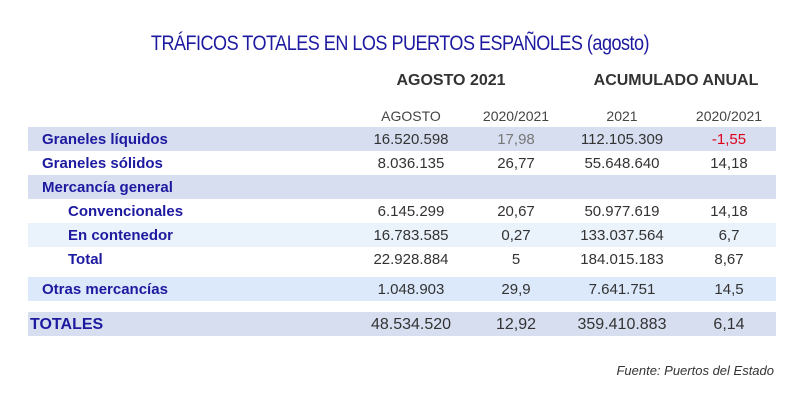 Image resolution: width=800 pixels, height=416 pixels. Describe the element at coordinates (622, 211) in the screenshot. I see `table-cell: 50.977.619` at that location.